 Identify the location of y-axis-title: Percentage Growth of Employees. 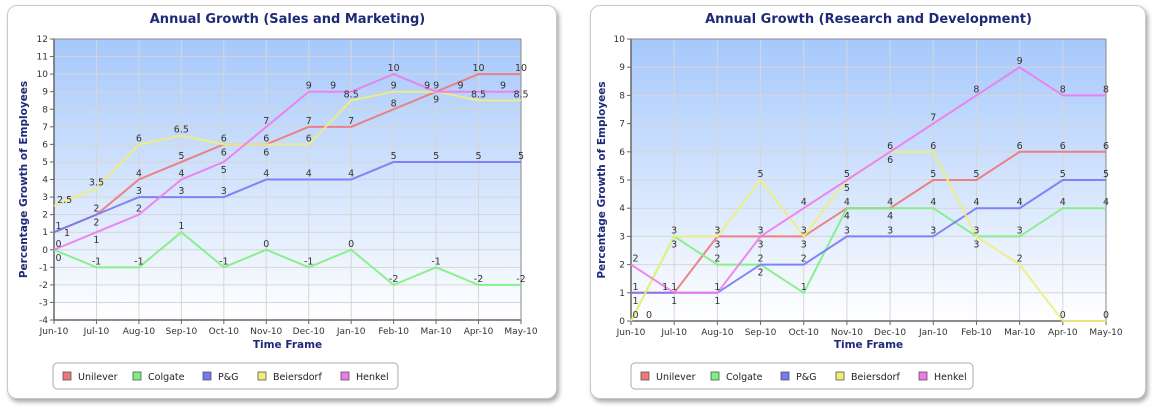
(602, 179).